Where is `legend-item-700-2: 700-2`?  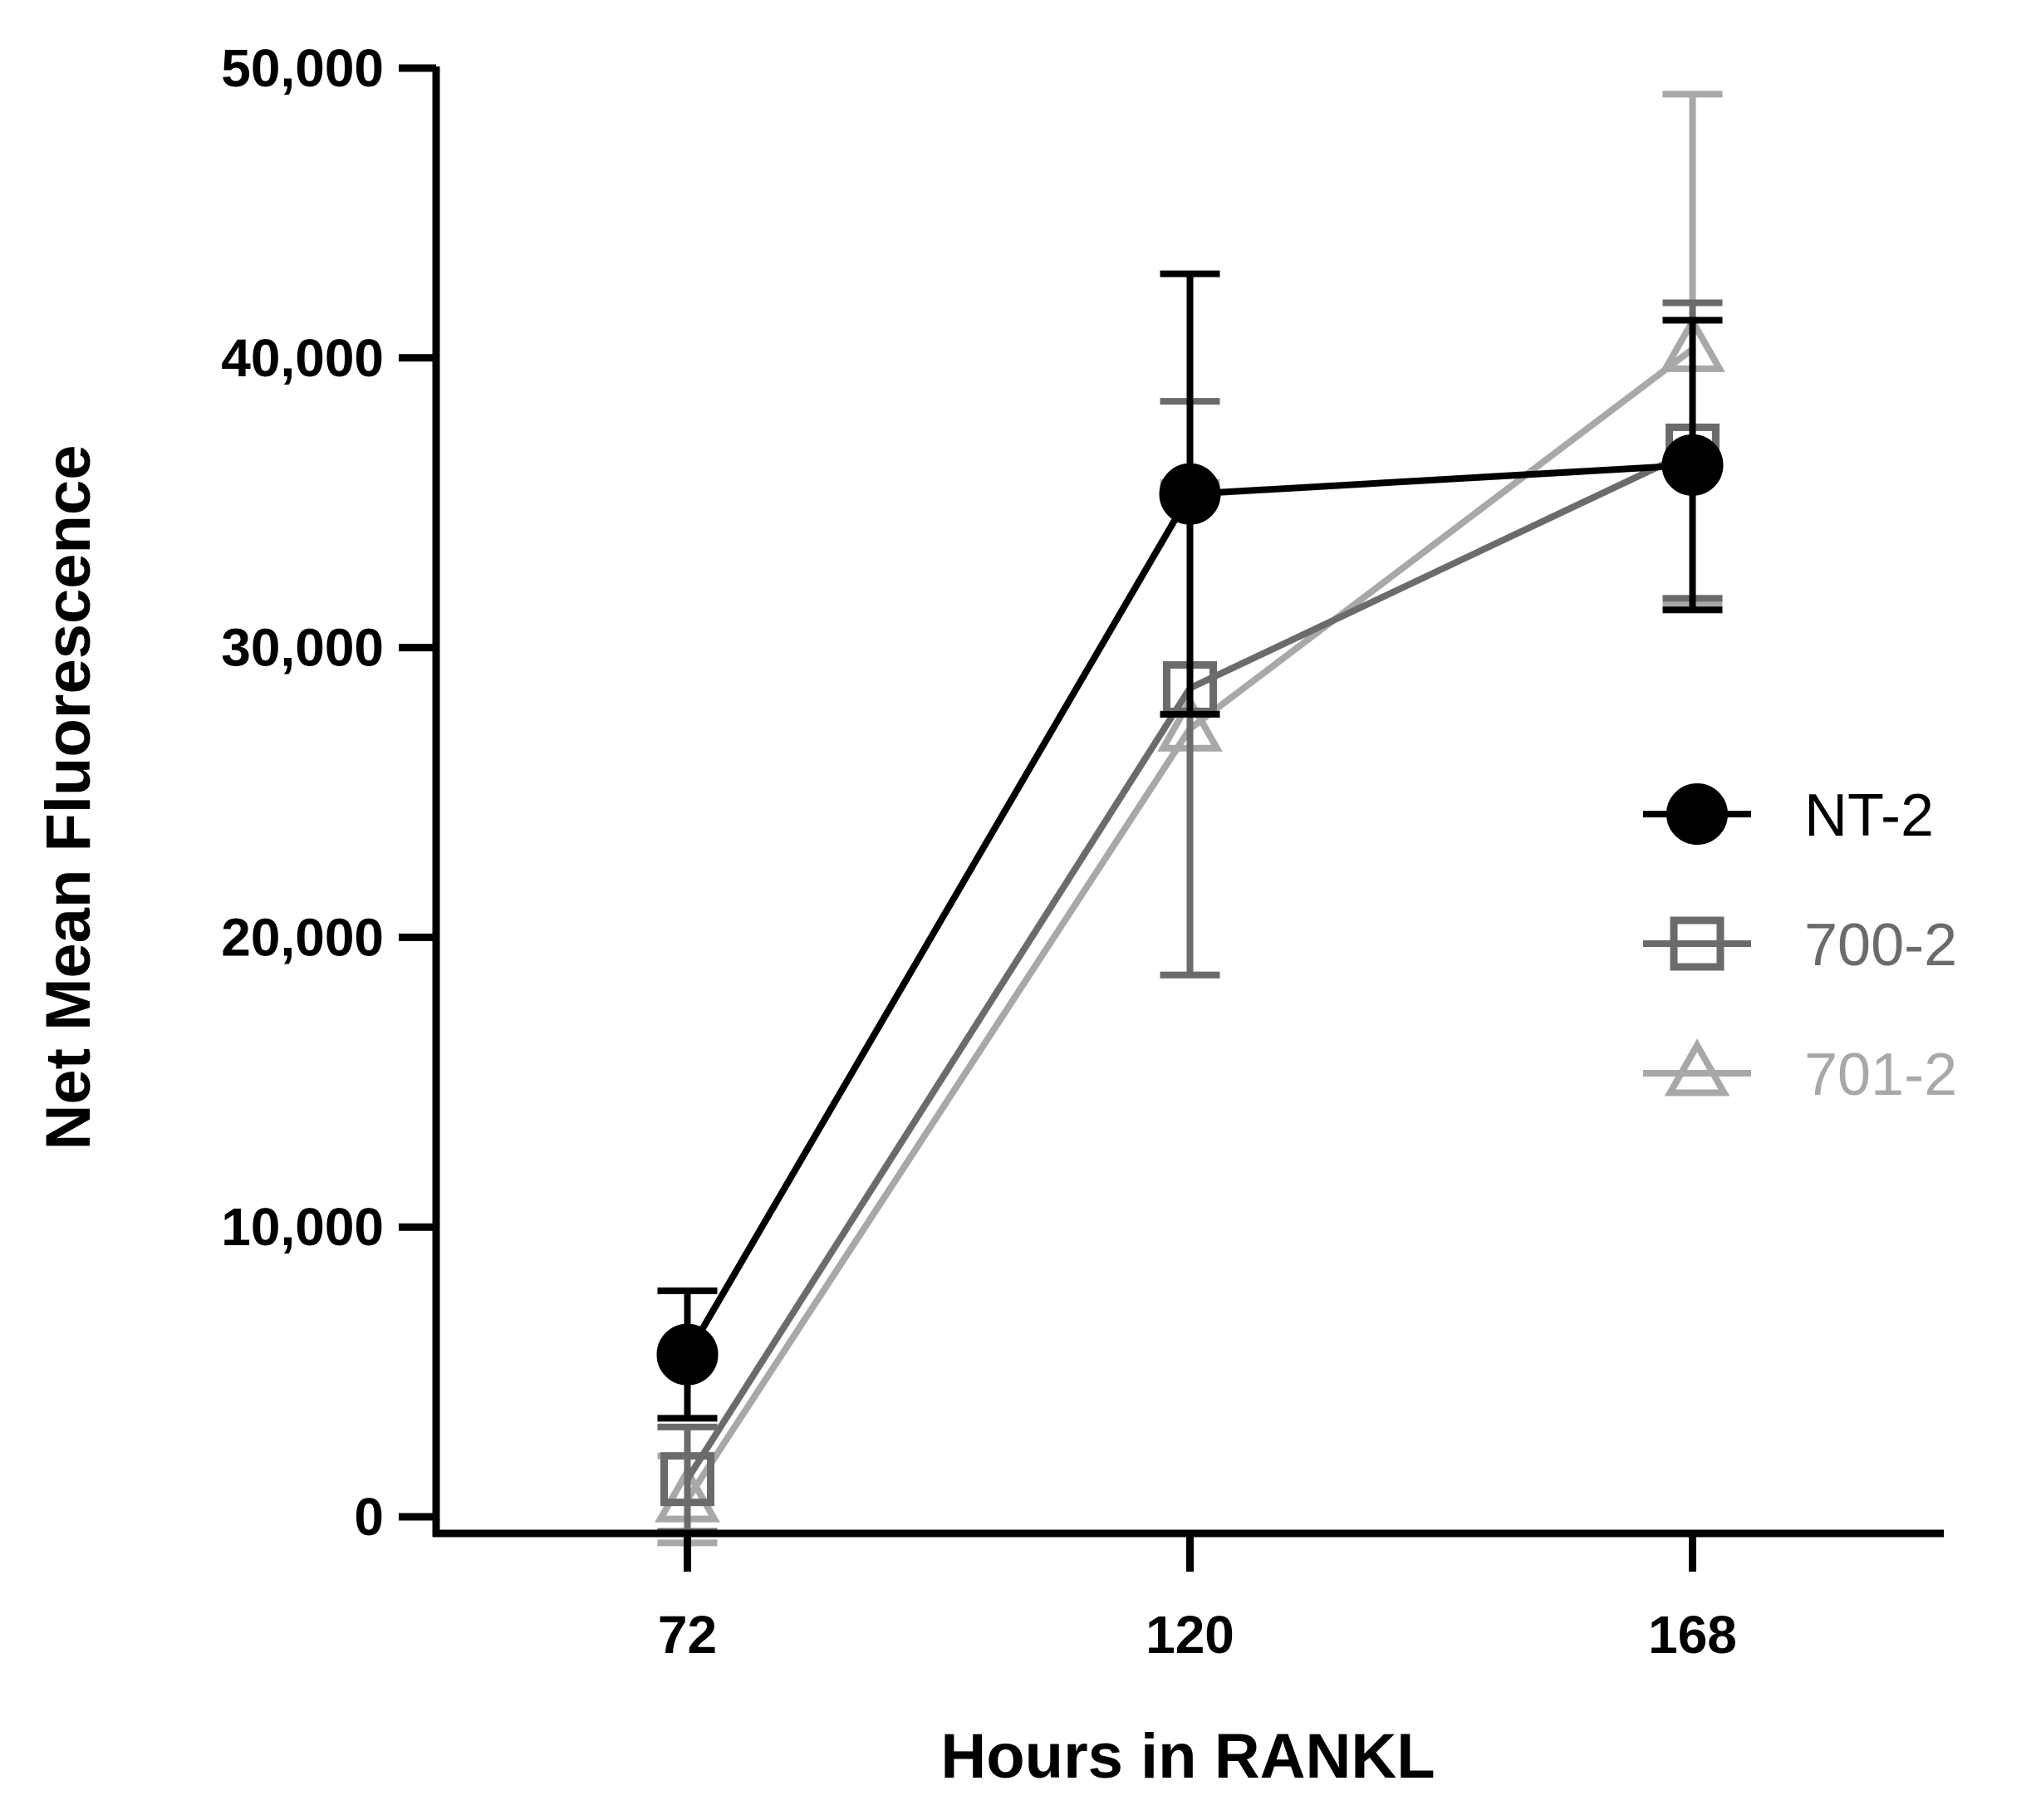 legend-item-700-2: 700-2 is located at coordinates (1800, 945).